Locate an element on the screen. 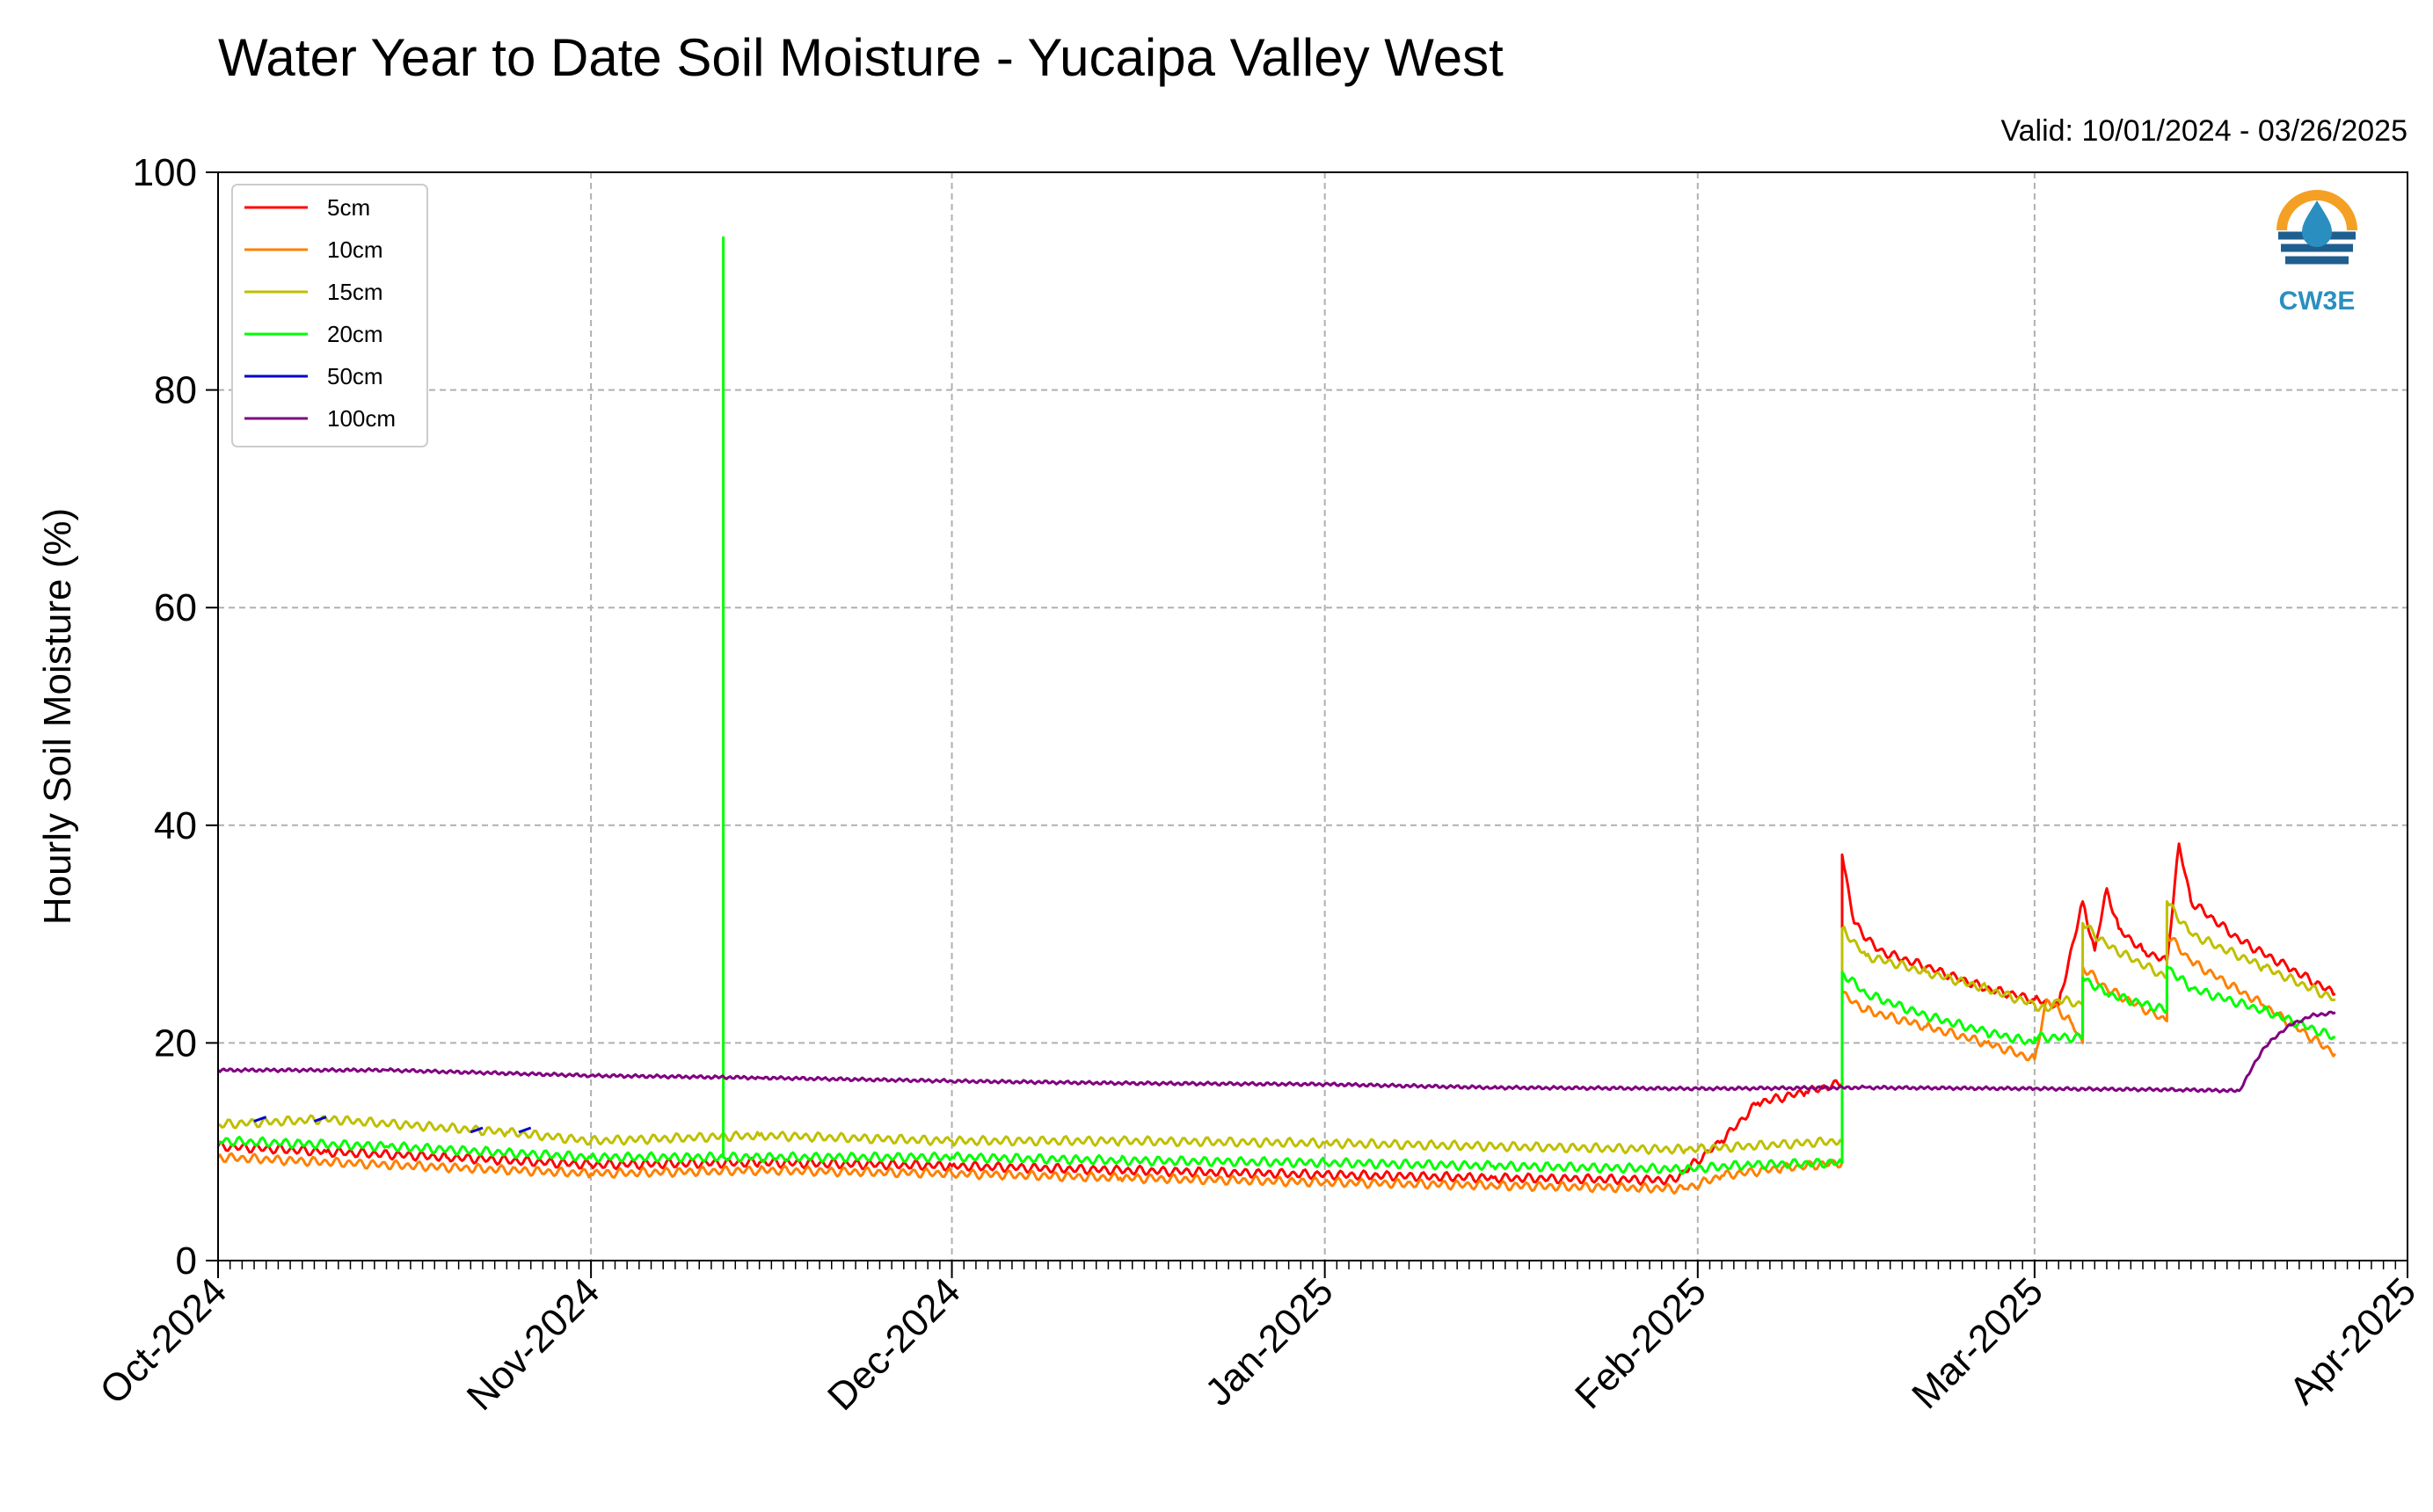 This screenshot has height=1512, width=2433. legend-label-15cm: 15cm is located at coordinates (355, 292).